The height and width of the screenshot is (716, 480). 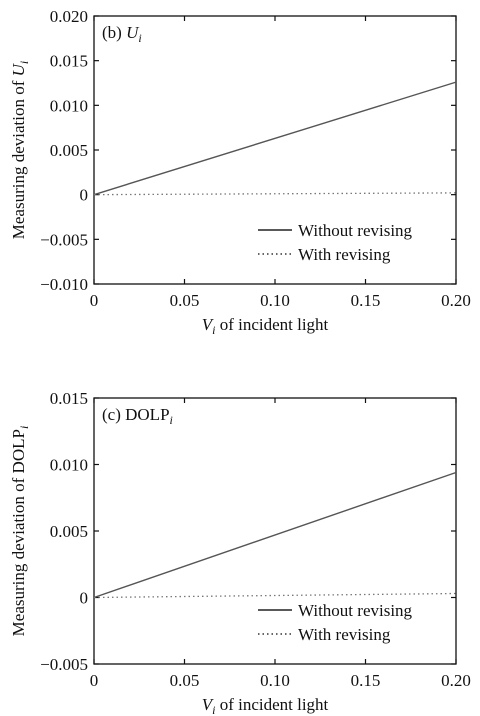 What do you see at coordinates (18, 69) in the screenshot?
I see `y-axis-title-var: U` at bounding box center [18, 69].